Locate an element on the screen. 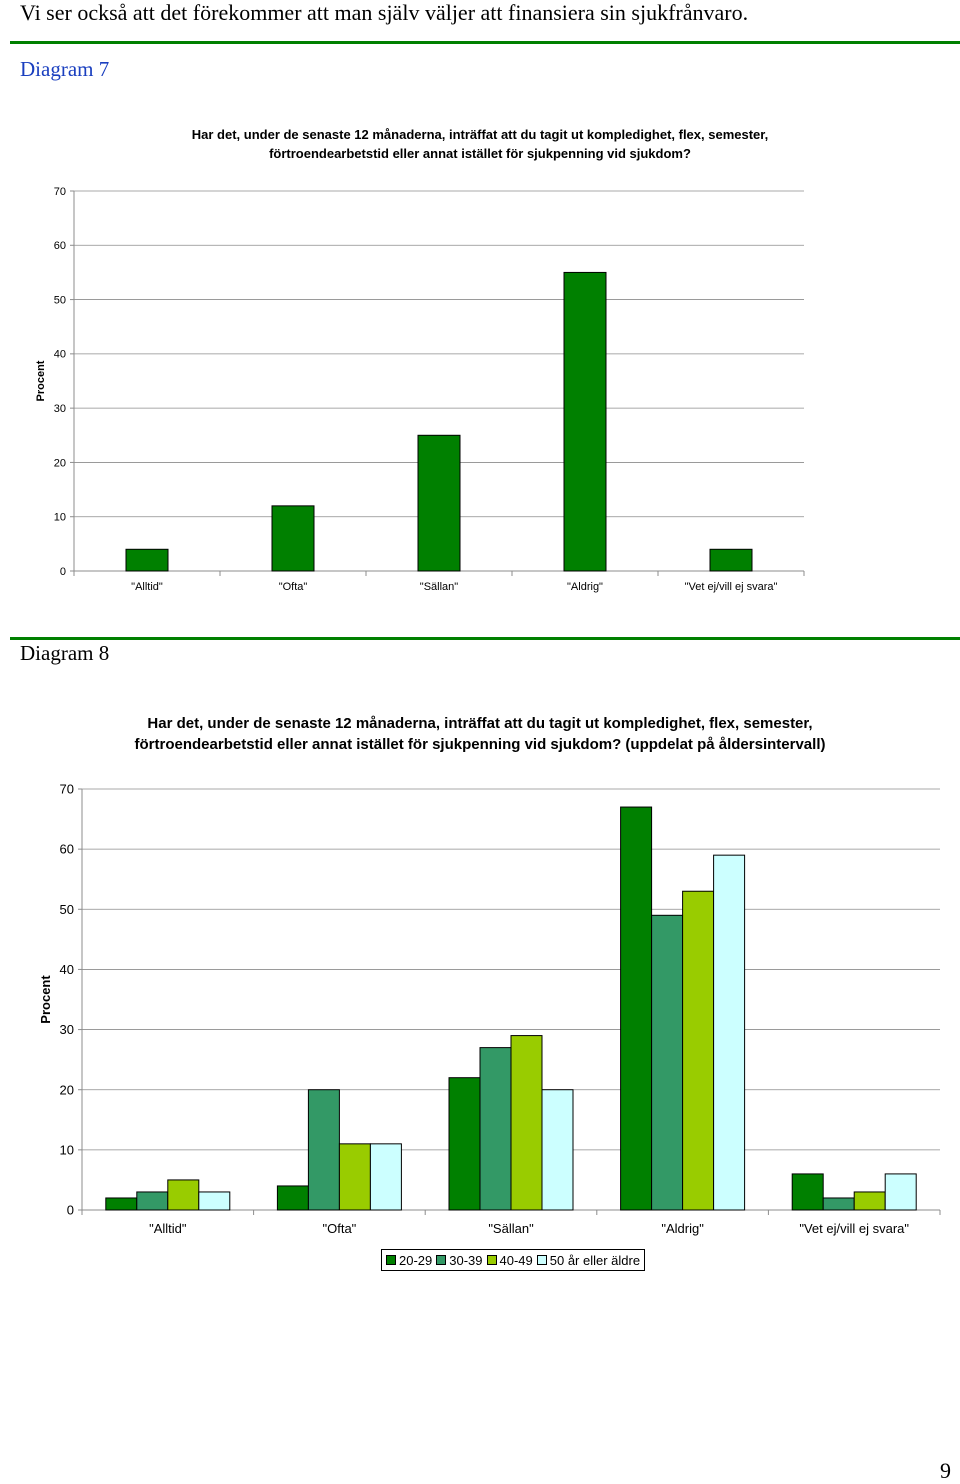  legend-item: 40-49 is located at coordinates (509, 1260).